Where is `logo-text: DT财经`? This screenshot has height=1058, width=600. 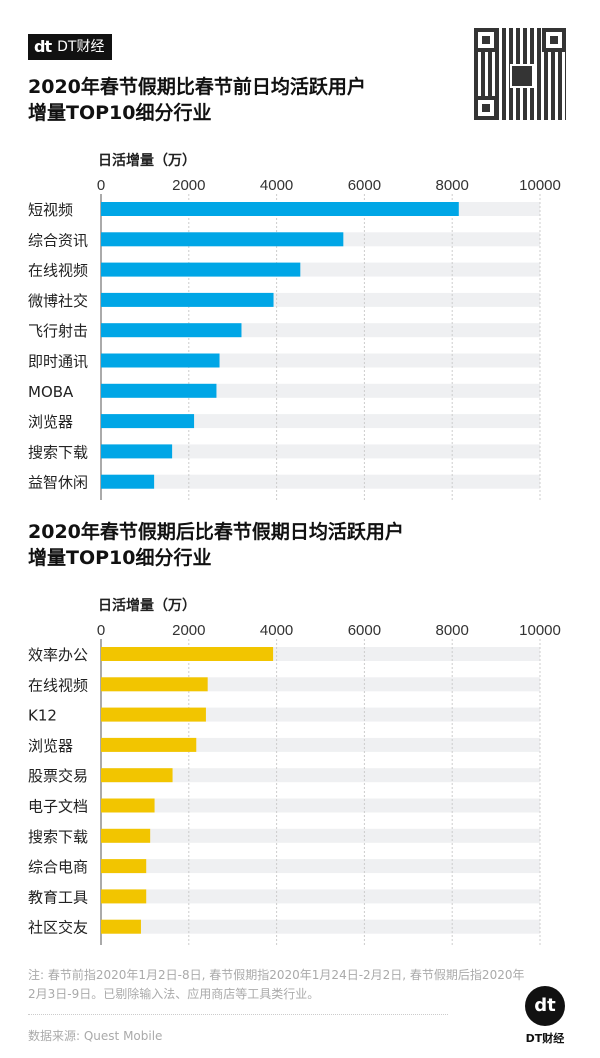
logo-text: DT财经 is located at coordinates (81, 47).